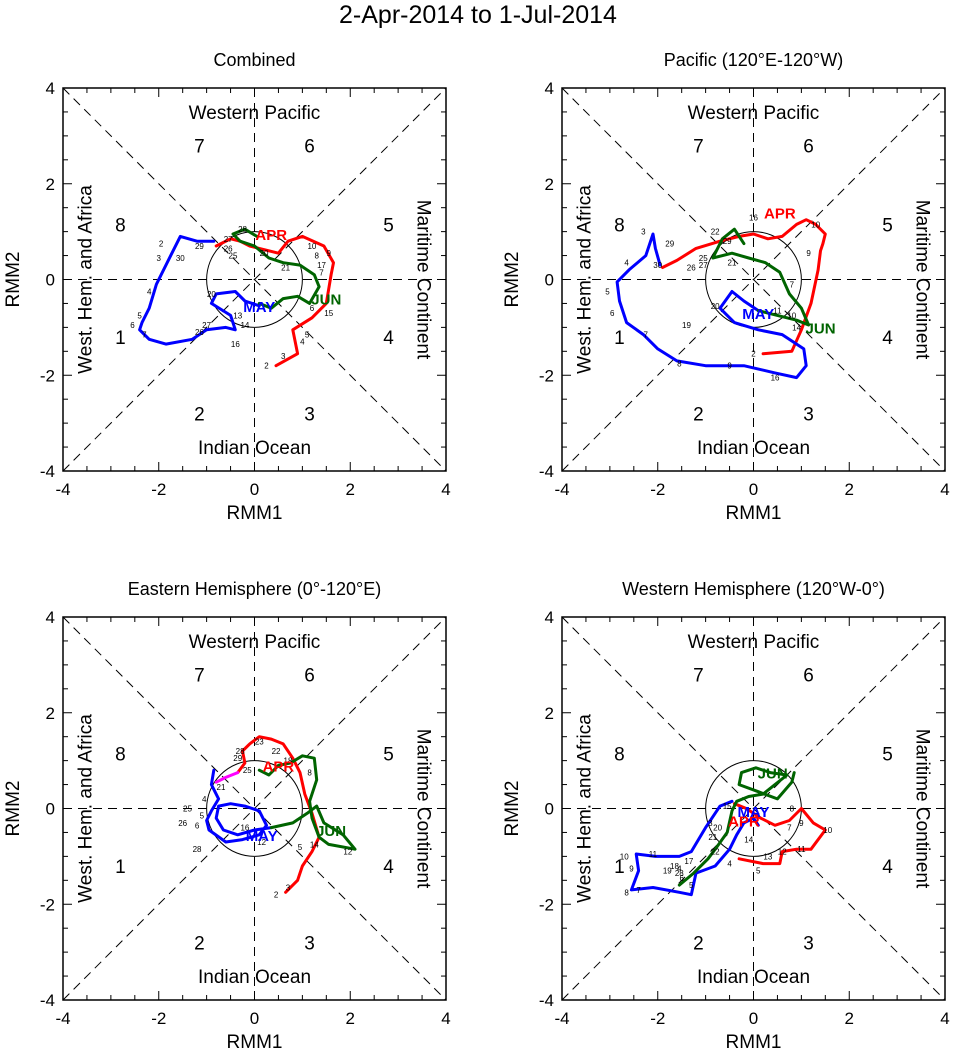 Image resolution: width=956 pixels, height=1060 pixels. I want to click on day-label: 26, so click(182, 823).